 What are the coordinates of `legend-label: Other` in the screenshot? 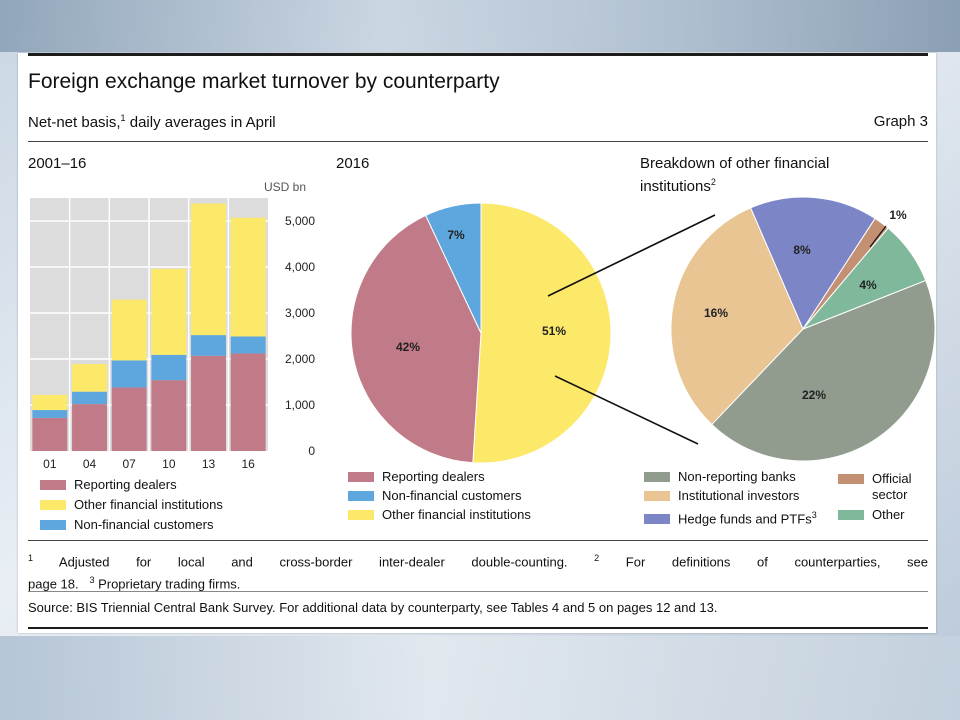 It's located at (888, 514).